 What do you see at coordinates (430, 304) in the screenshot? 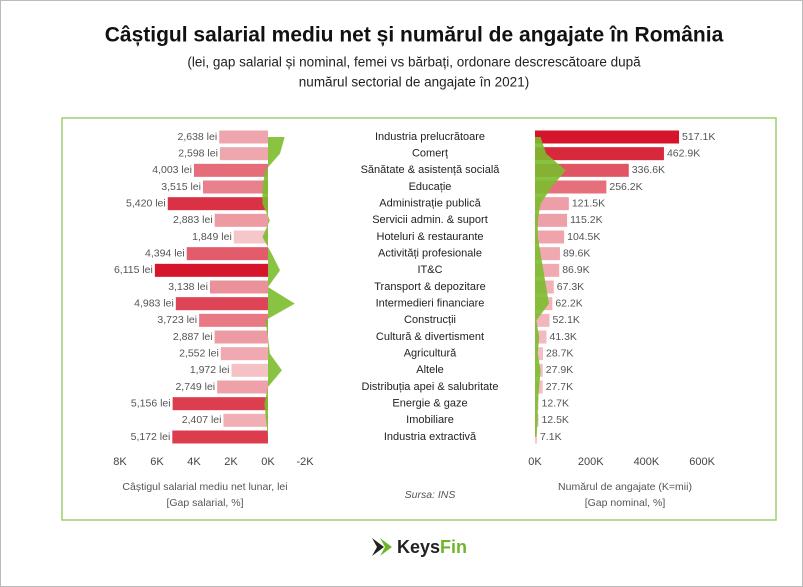
I see `category-label: Intermedieri financiare` at bounding box center [430, 304].